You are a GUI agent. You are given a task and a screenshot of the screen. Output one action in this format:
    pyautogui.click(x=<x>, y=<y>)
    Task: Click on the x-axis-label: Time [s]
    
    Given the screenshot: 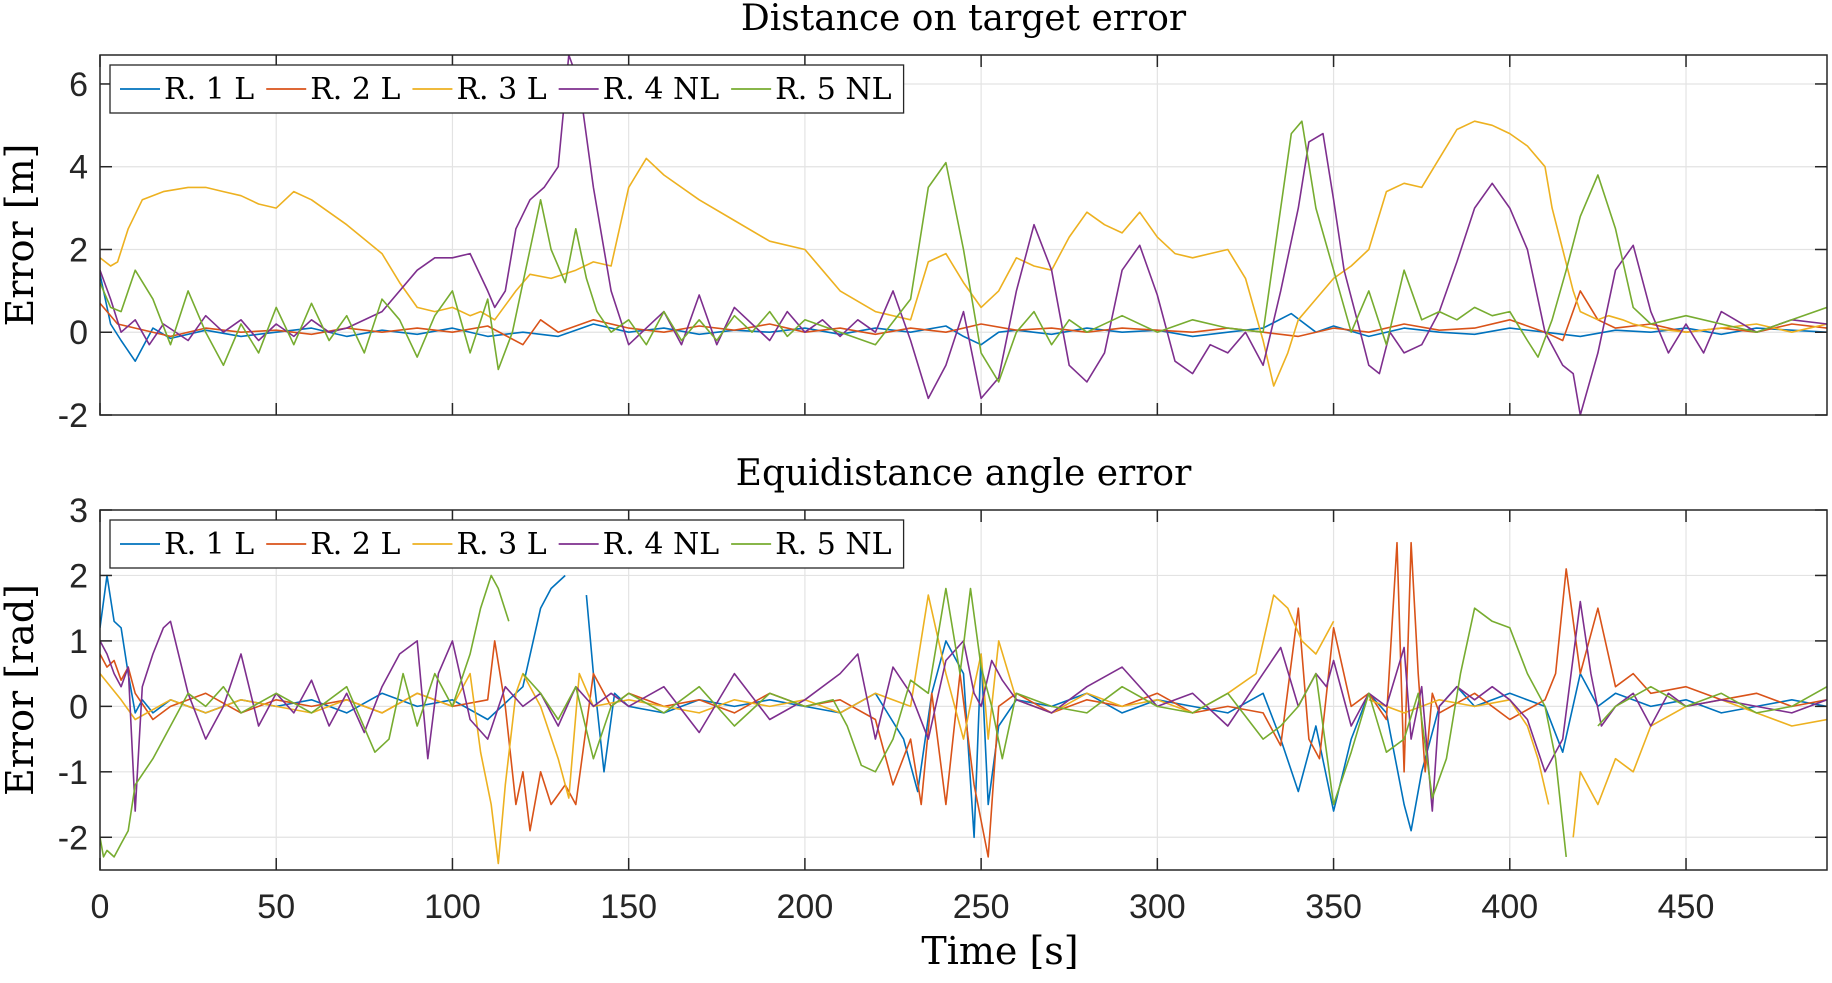 What is the action you would take?
    pyautogui.click(x=999, y=951)
    